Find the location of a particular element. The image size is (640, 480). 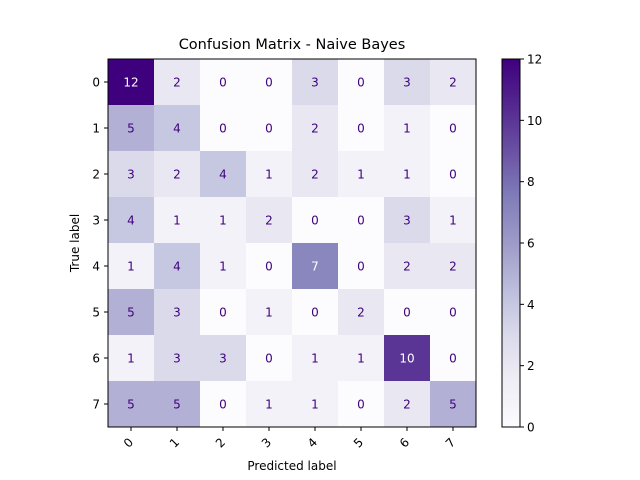

x-tick-label: 6 is located at coordinates (404, 442).